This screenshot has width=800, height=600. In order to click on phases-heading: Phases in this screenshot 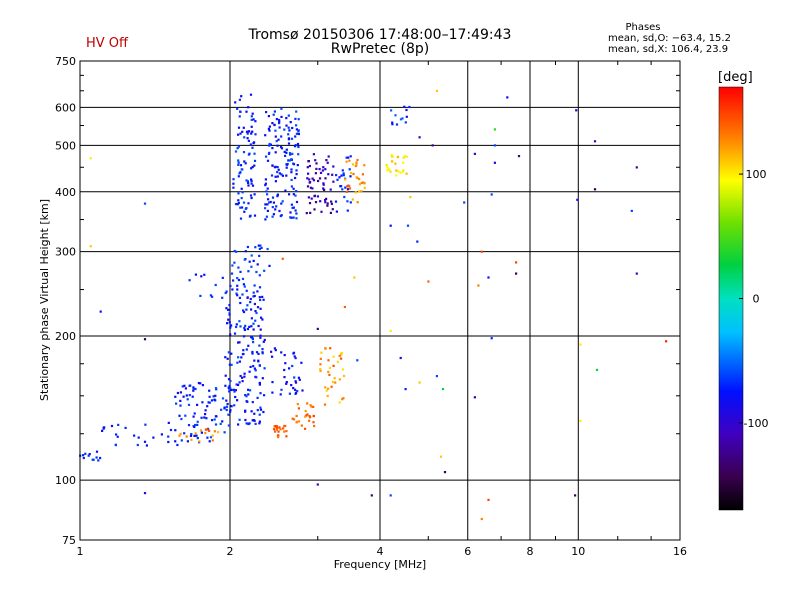, I will do `click(643, 27)`.